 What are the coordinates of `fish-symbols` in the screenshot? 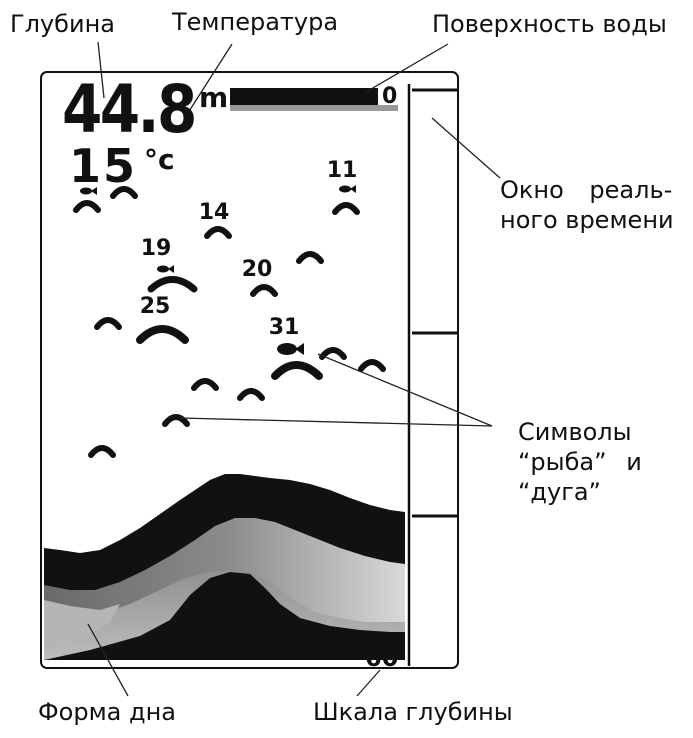 It's located at (218, 270).